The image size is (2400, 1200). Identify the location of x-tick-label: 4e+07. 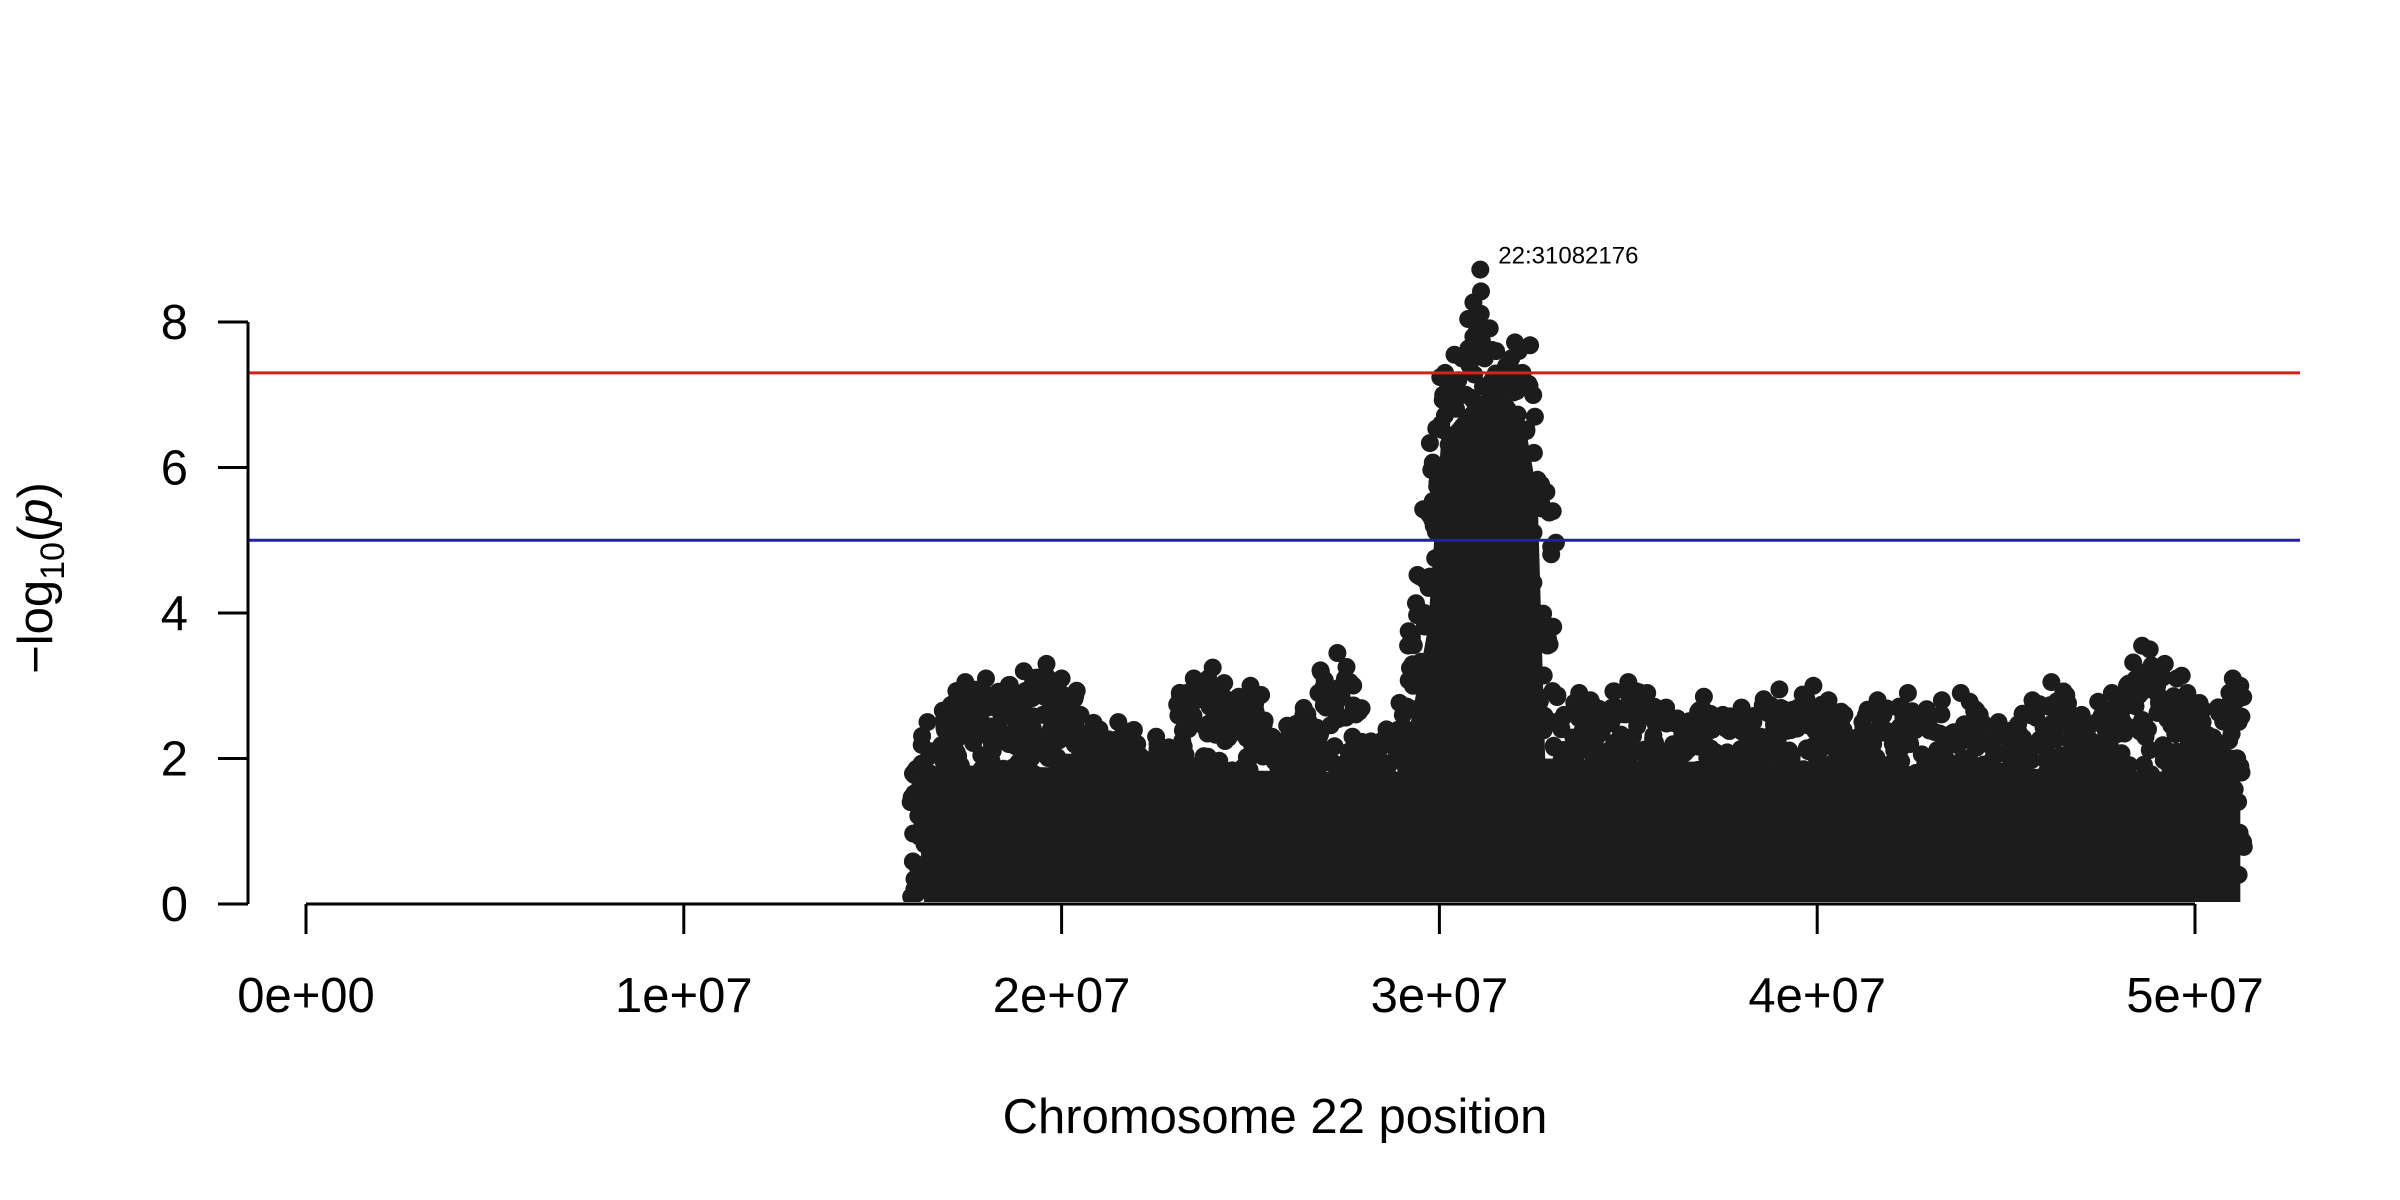
(1817, 996).